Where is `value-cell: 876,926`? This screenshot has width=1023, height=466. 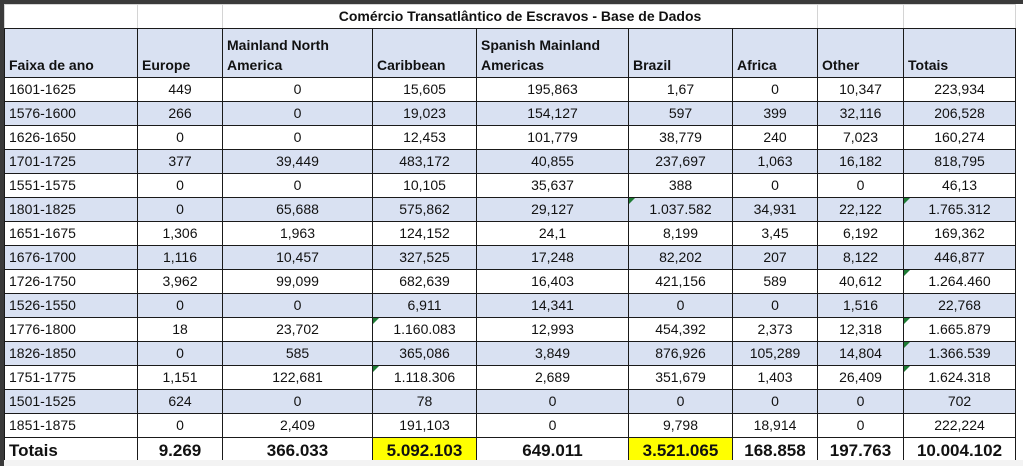
value-cell: 876,926 is located at coordinates (680, 353).